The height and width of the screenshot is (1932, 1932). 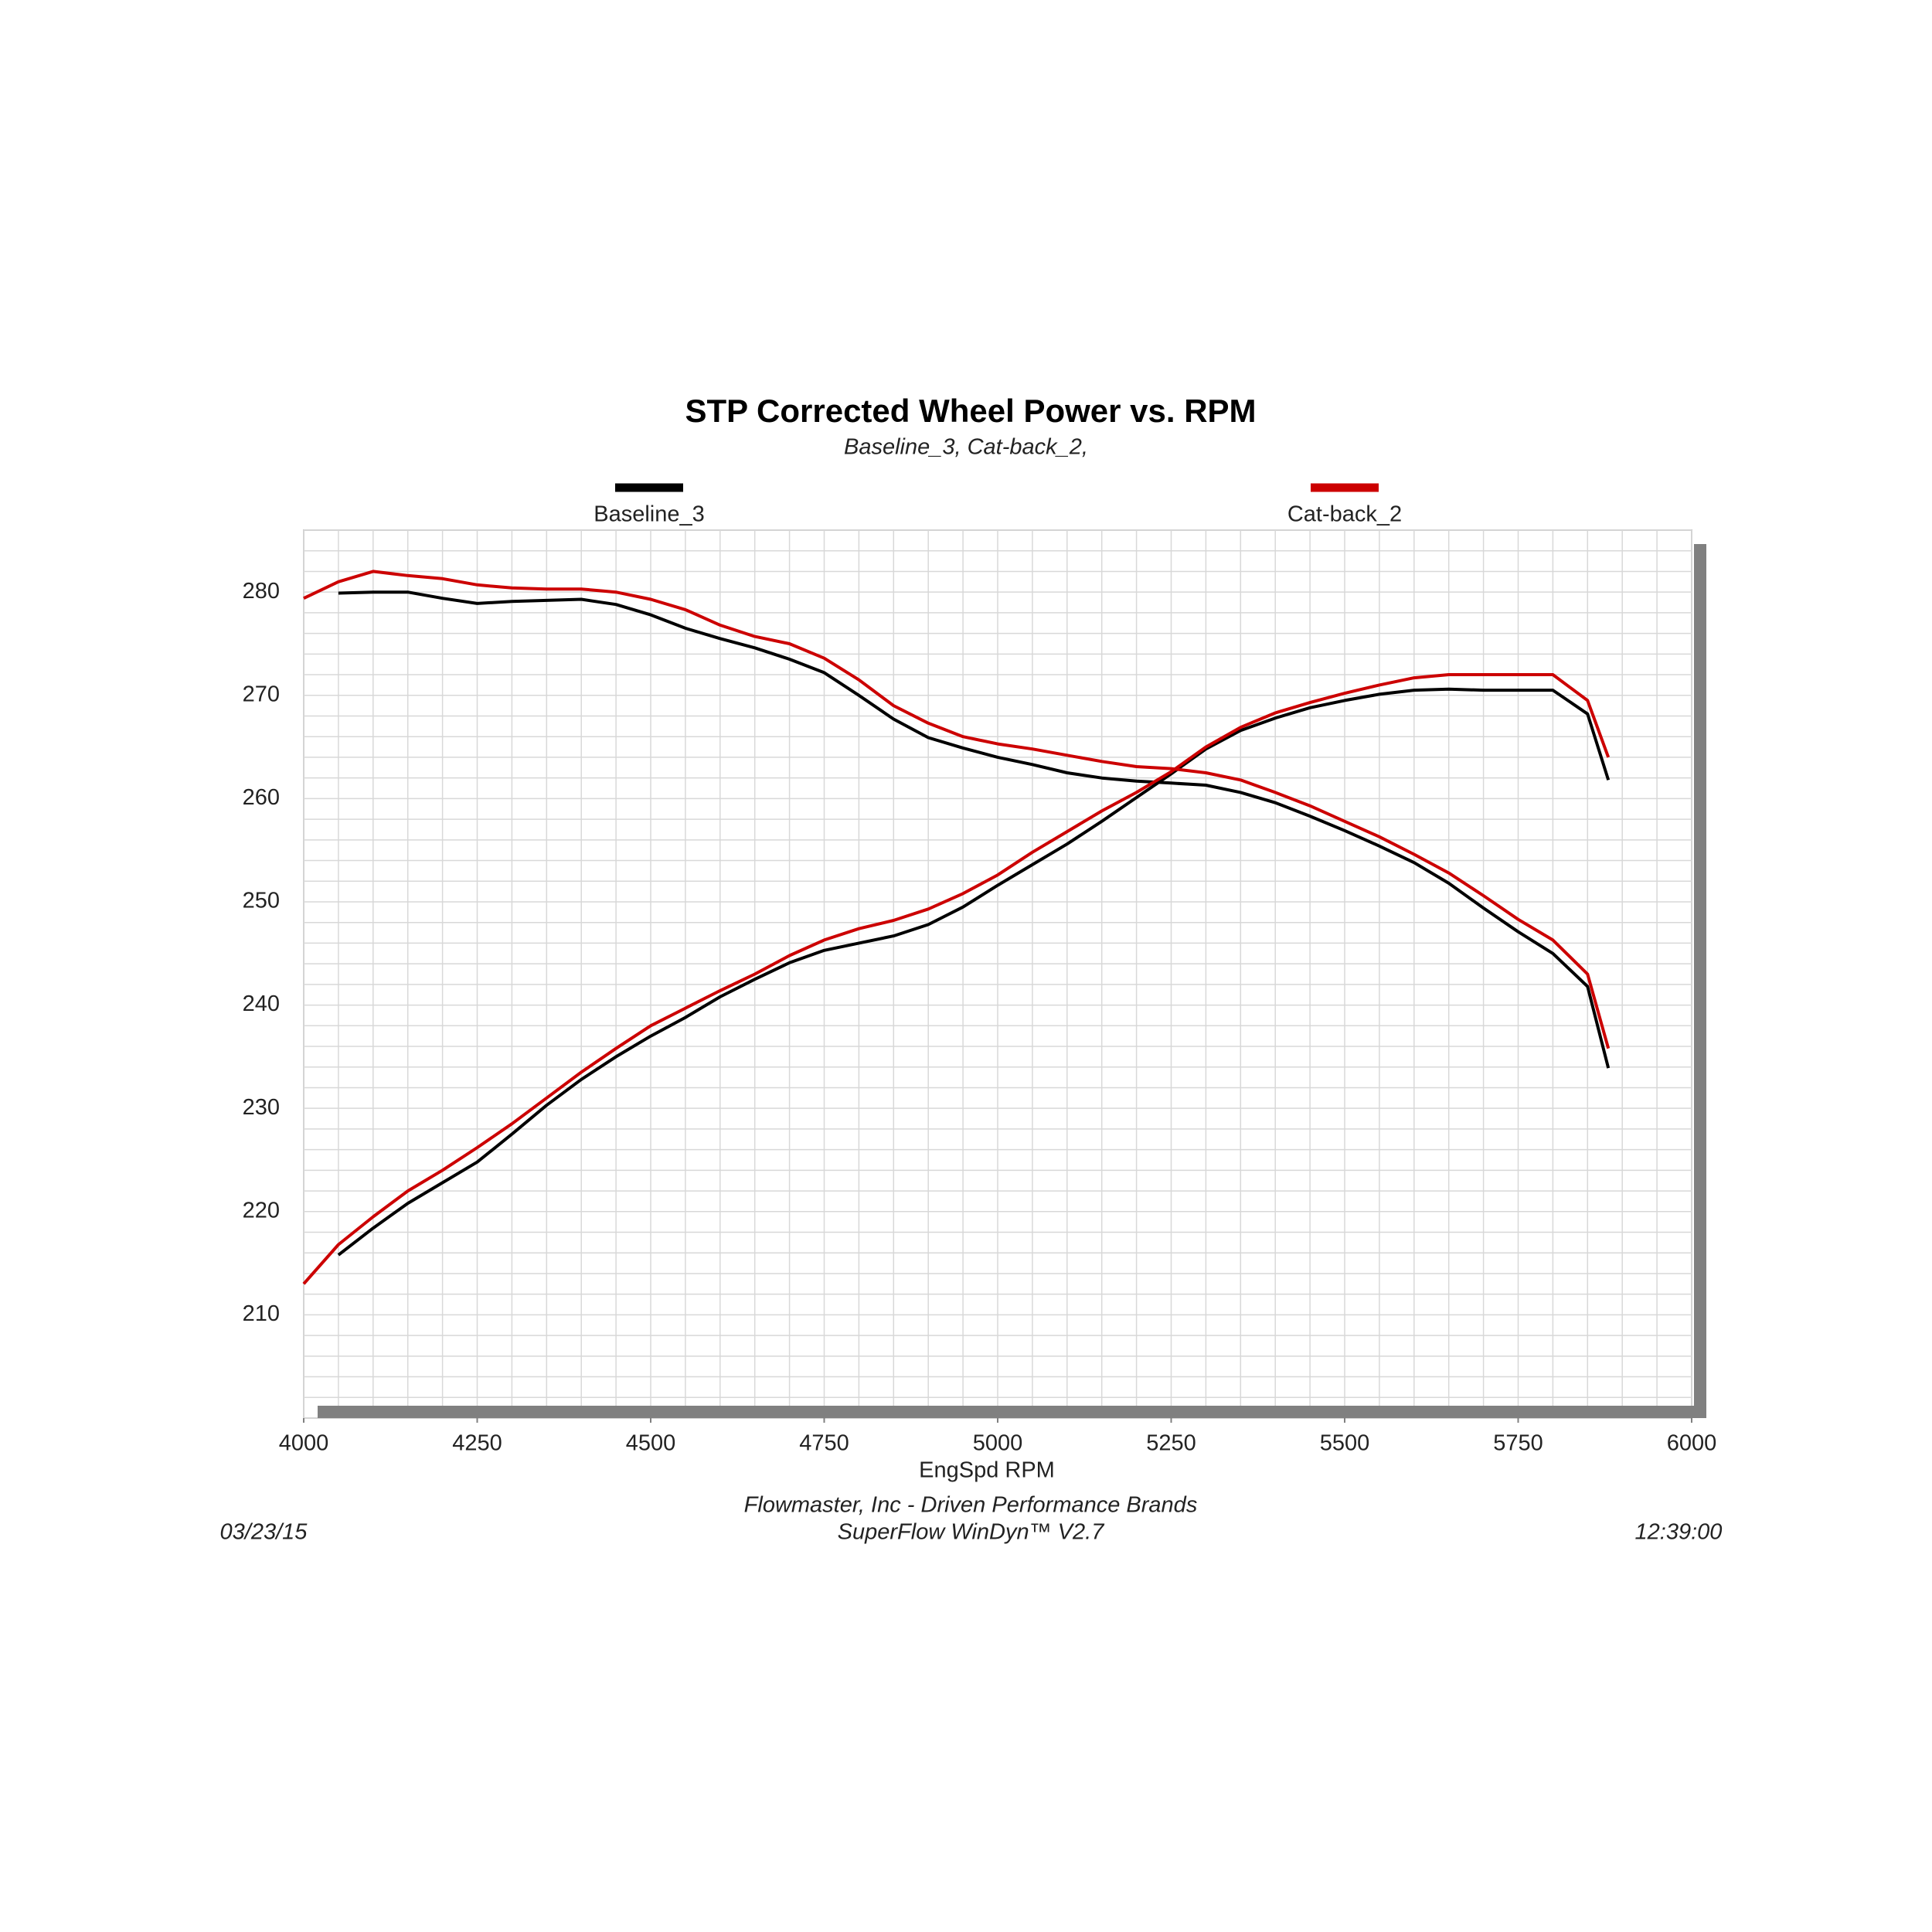 I want to click on y-tick-label: 250, so click(x=261, y=901).